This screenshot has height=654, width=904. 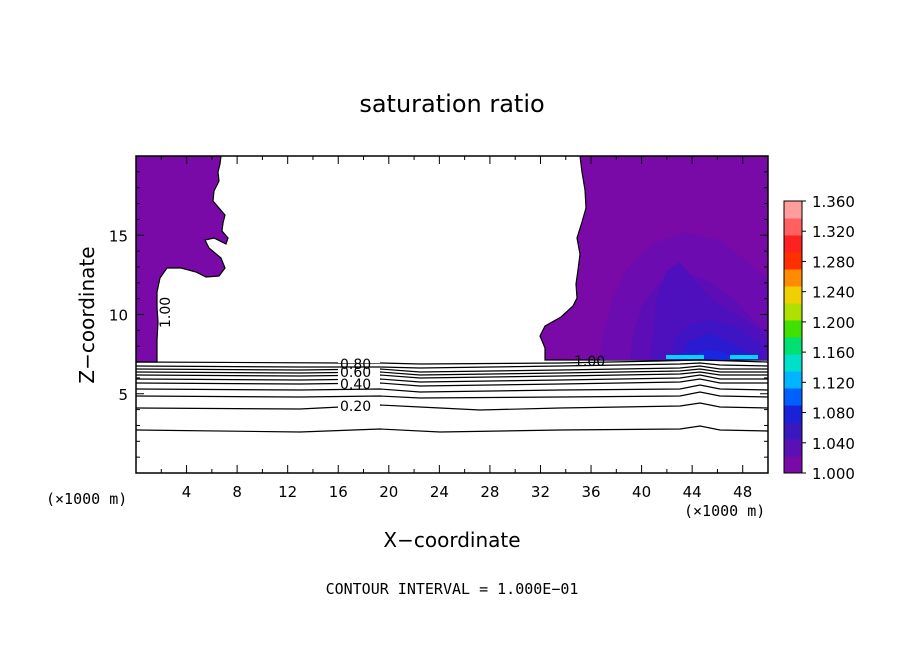 What do you see at coordinates (355, 385) in the screenshot?
I see `contour-label: 0.40` at bounding box center [355, 385].